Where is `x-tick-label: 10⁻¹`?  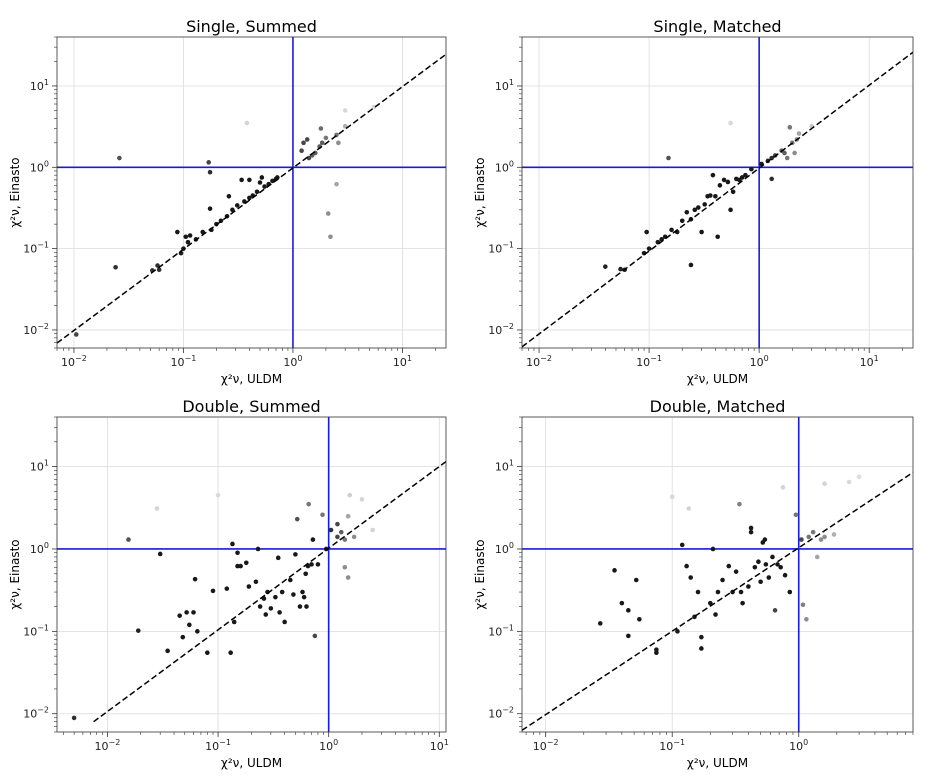
x-tick-label: 10⁻¹ is located at coordinates (672, 745).